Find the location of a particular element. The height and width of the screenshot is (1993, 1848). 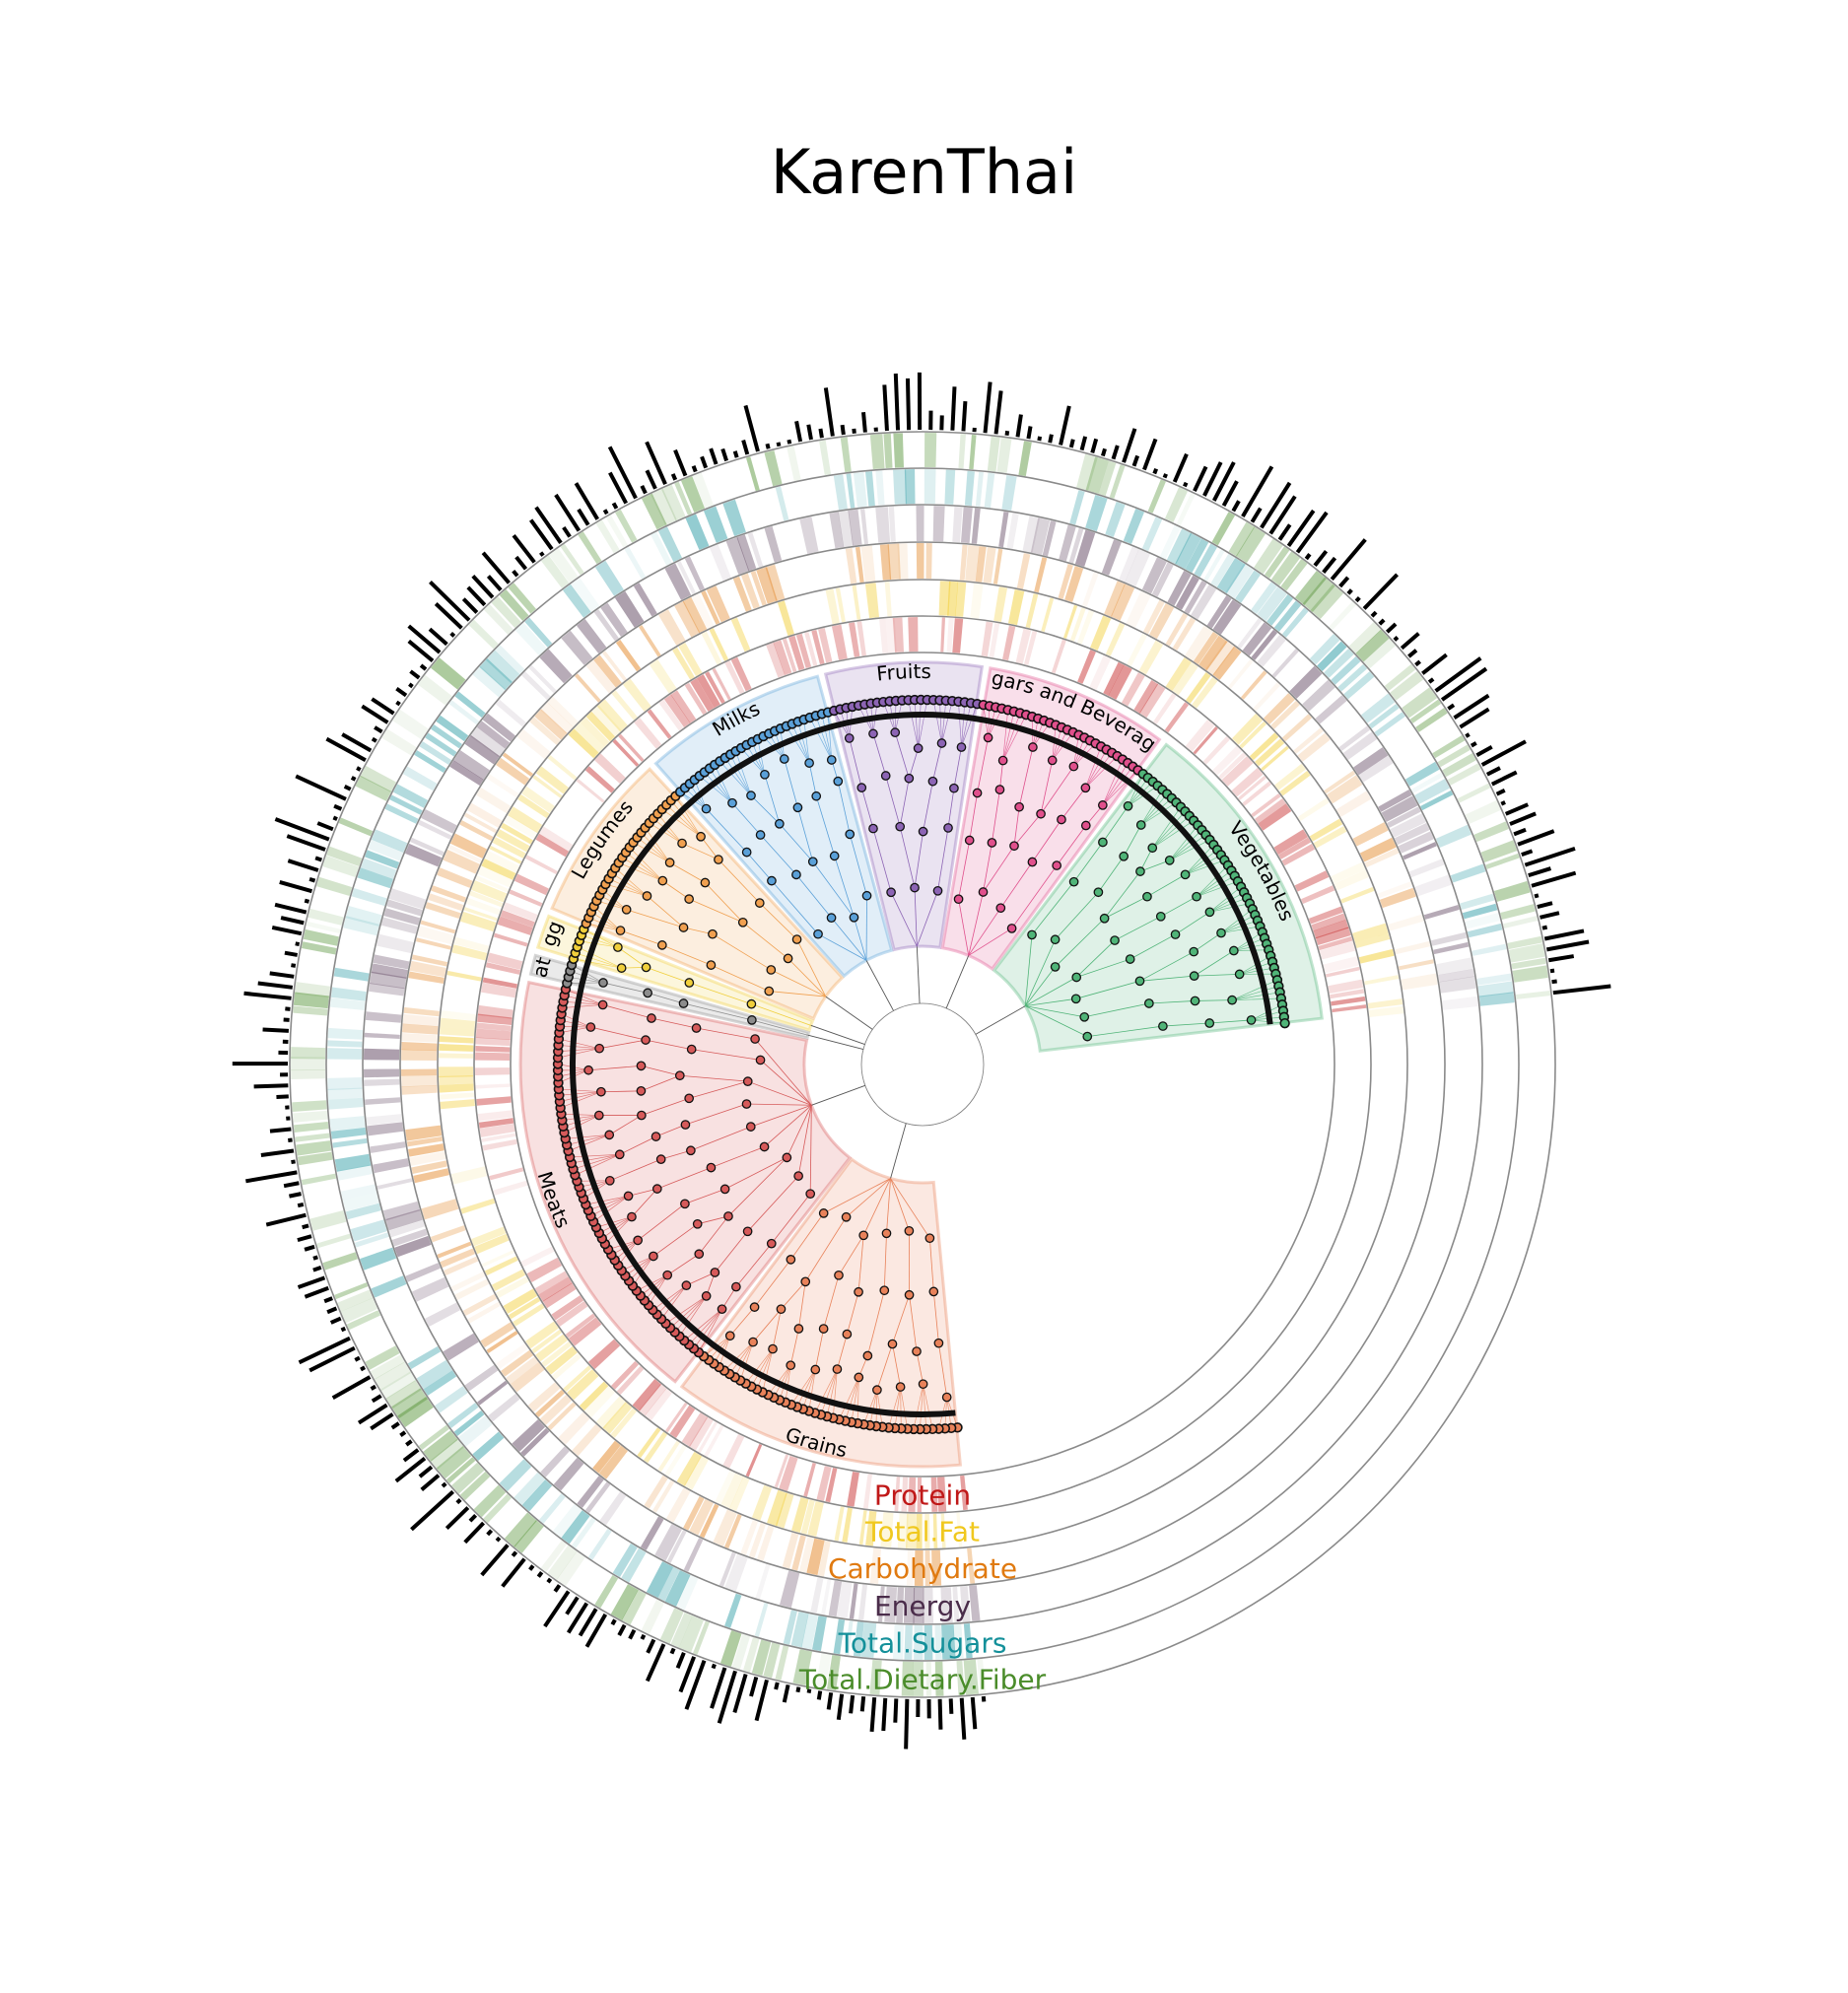

inner-node-fruits is located at coordinates (954, 788).